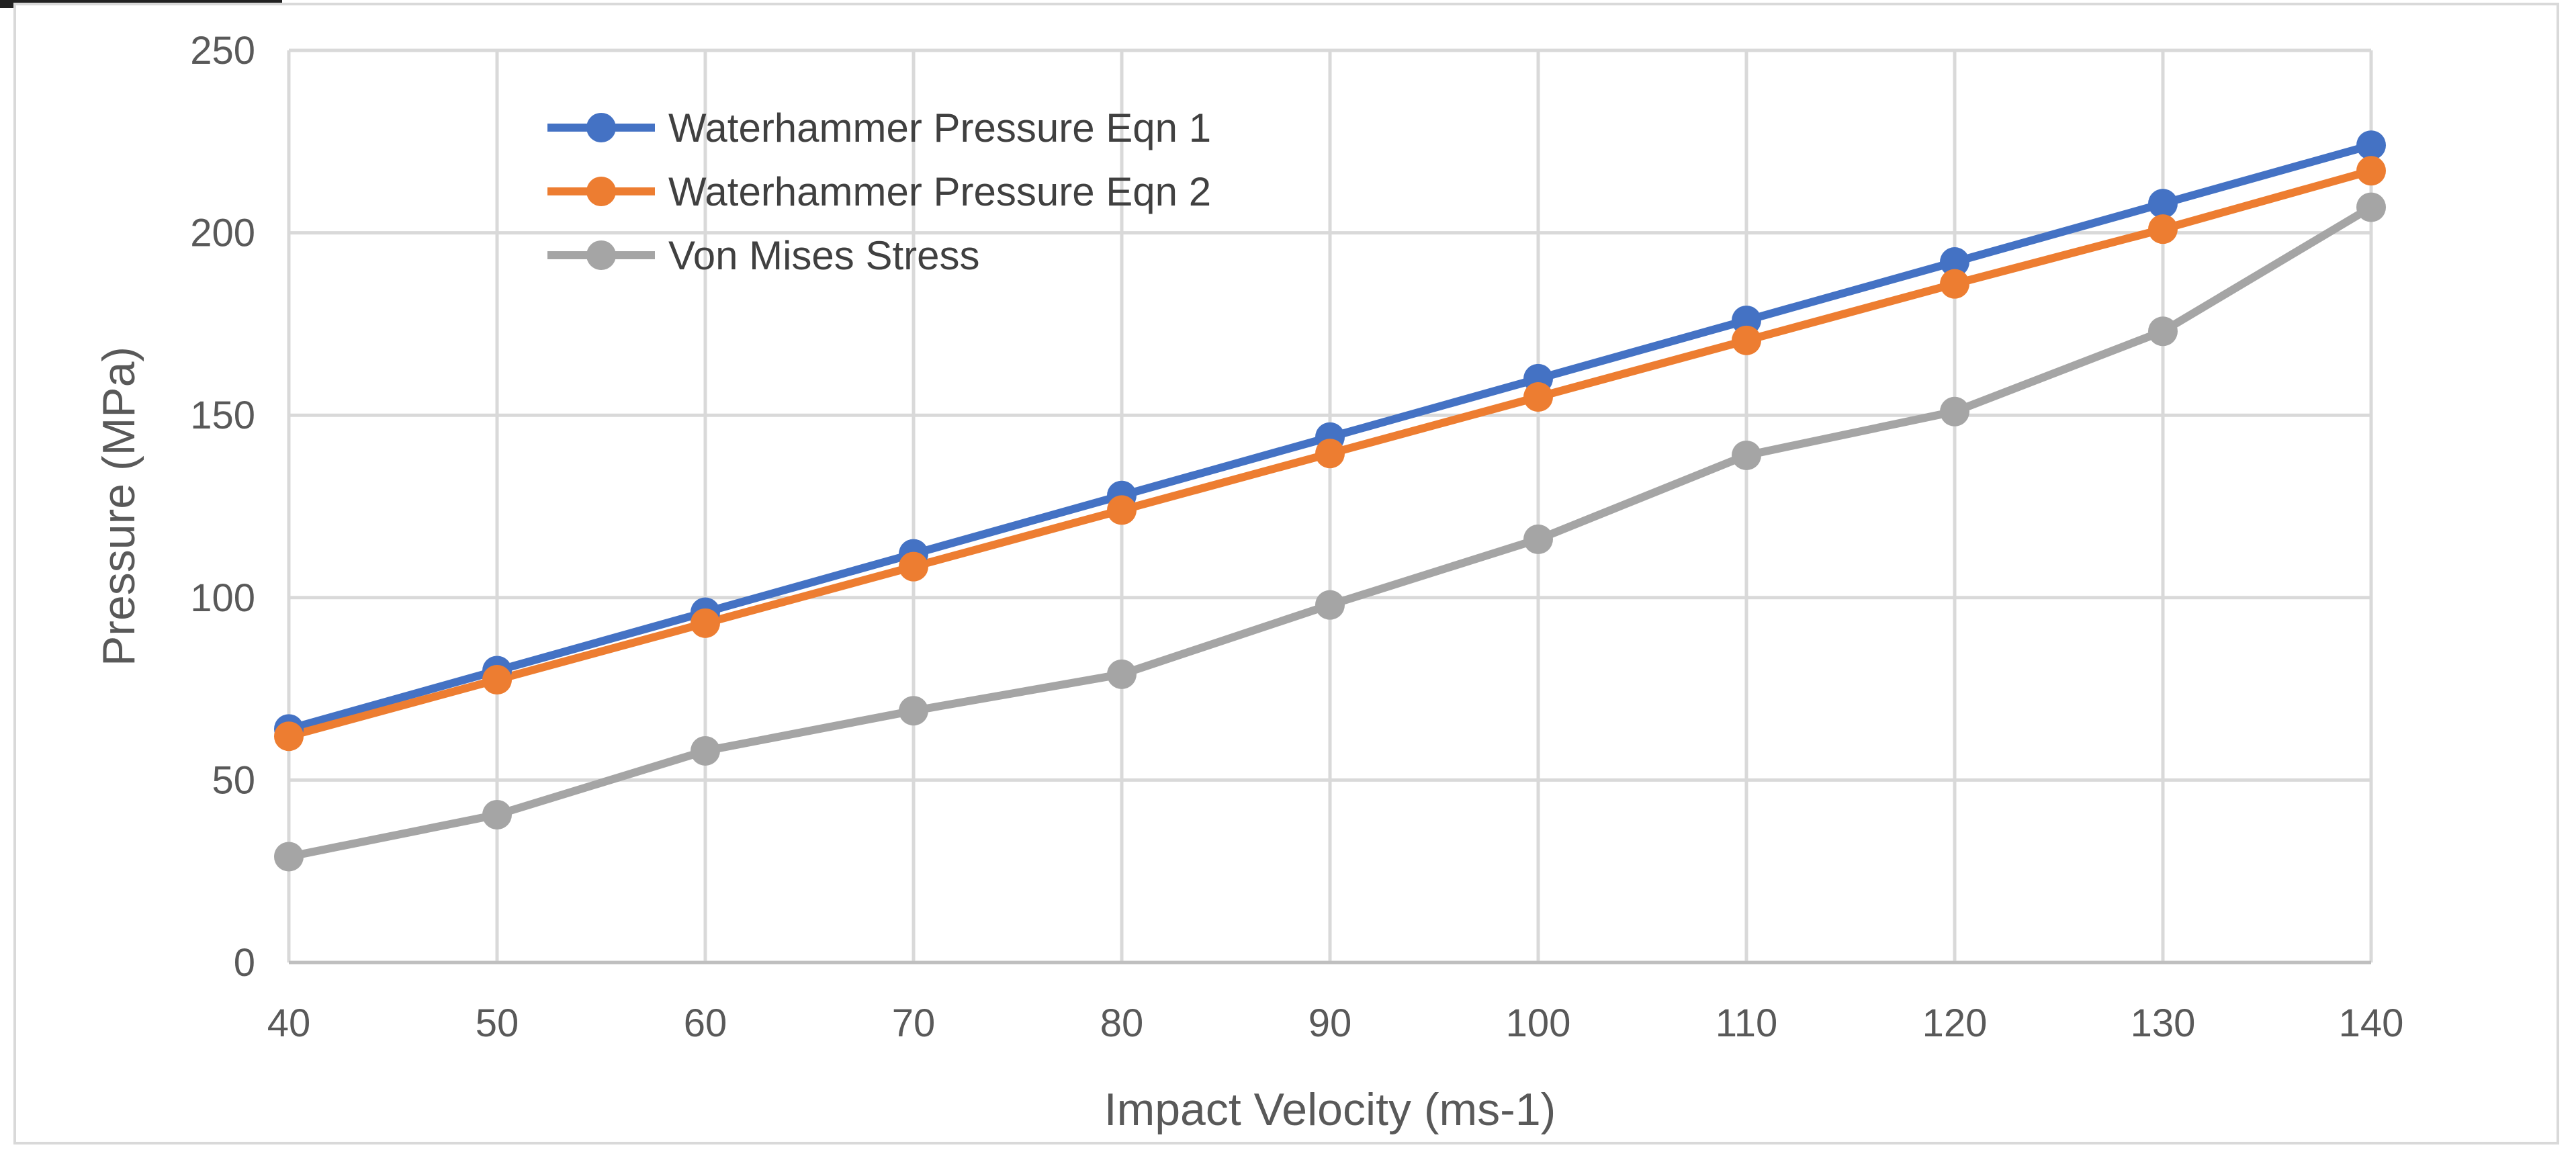 Image resolution: width=2576 pixels, height=1168 pixels. I want to click on x-tick-label: 110, so click(1747, 1023).